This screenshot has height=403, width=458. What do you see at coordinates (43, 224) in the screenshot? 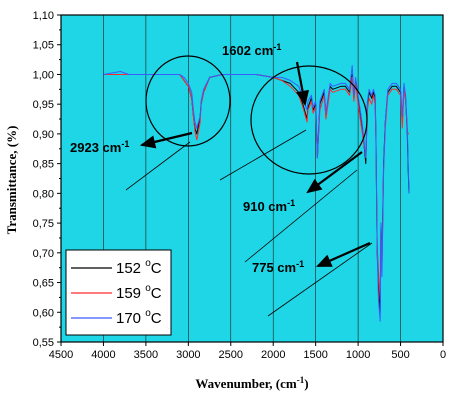
I see `y-tick-label: 0,75` at bounding box center [43, 224].